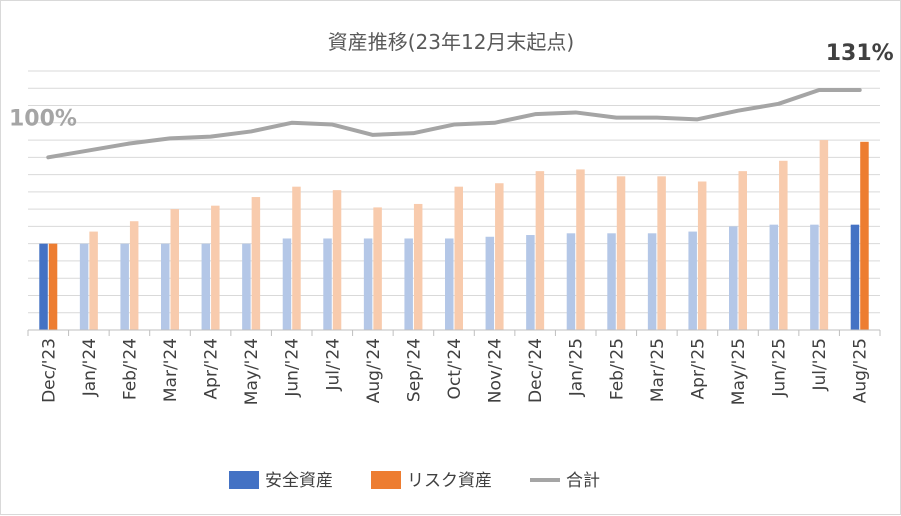  I want to click on x-tick-label: May/'25, so click(739, 371).